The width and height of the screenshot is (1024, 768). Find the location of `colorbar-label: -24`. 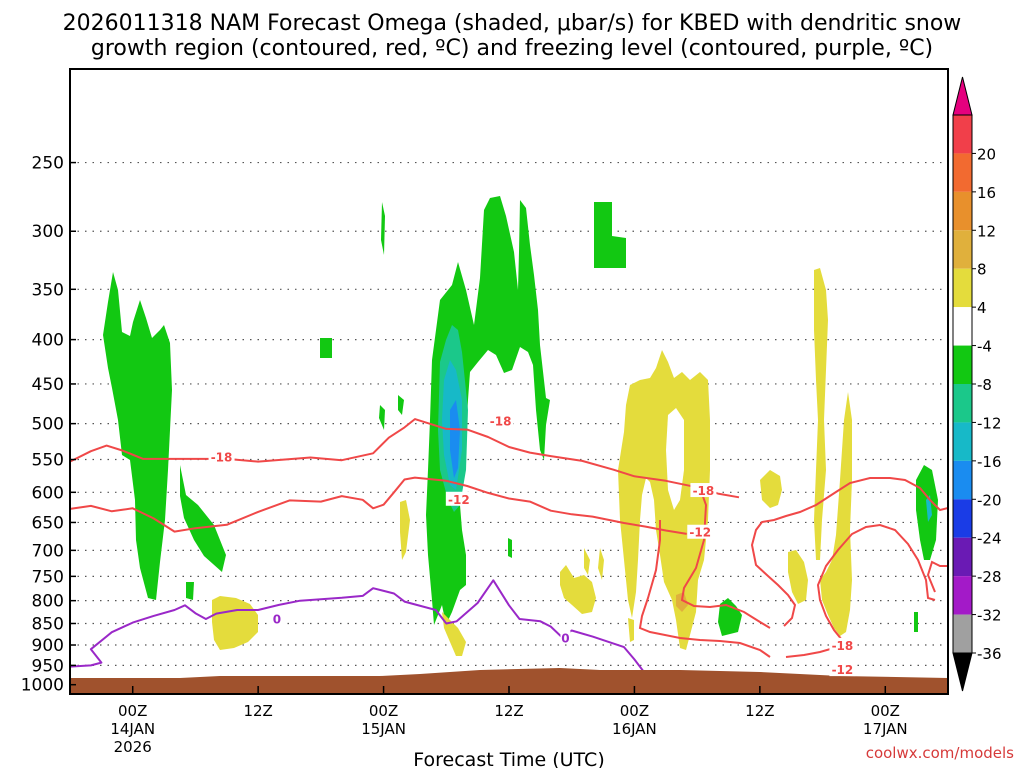

colorbar-label: -24 is located at coordinates (989, 539).